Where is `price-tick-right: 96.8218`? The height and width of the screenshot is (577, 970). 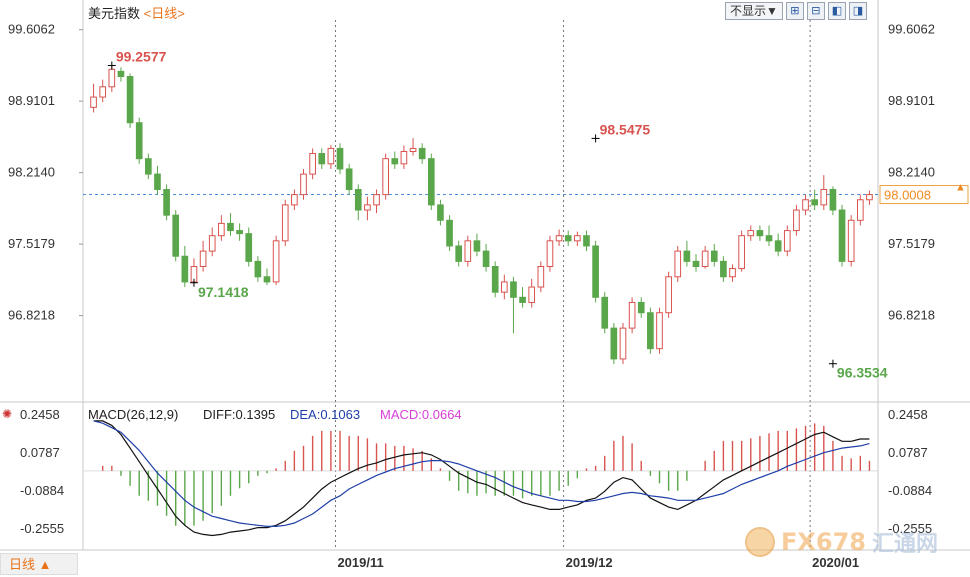
price-tick-right: 96.8218 is located at coordinates (911, 315).